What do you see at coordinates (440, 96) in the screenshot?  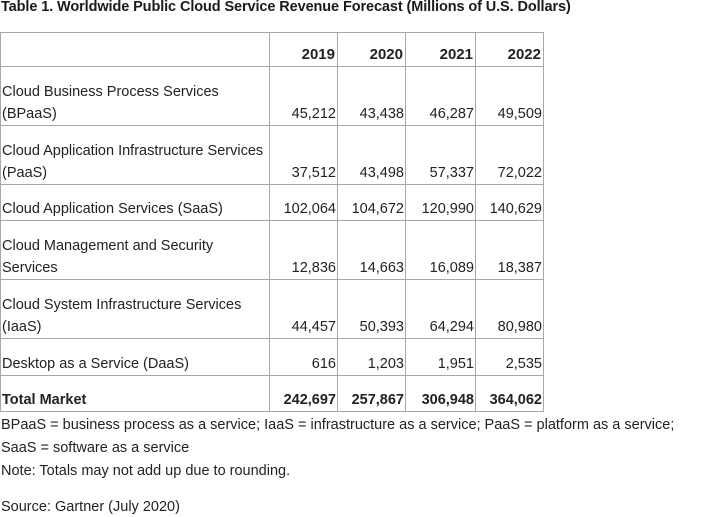 I see `value-cell: 46,287` at bounding box center [440, 96].